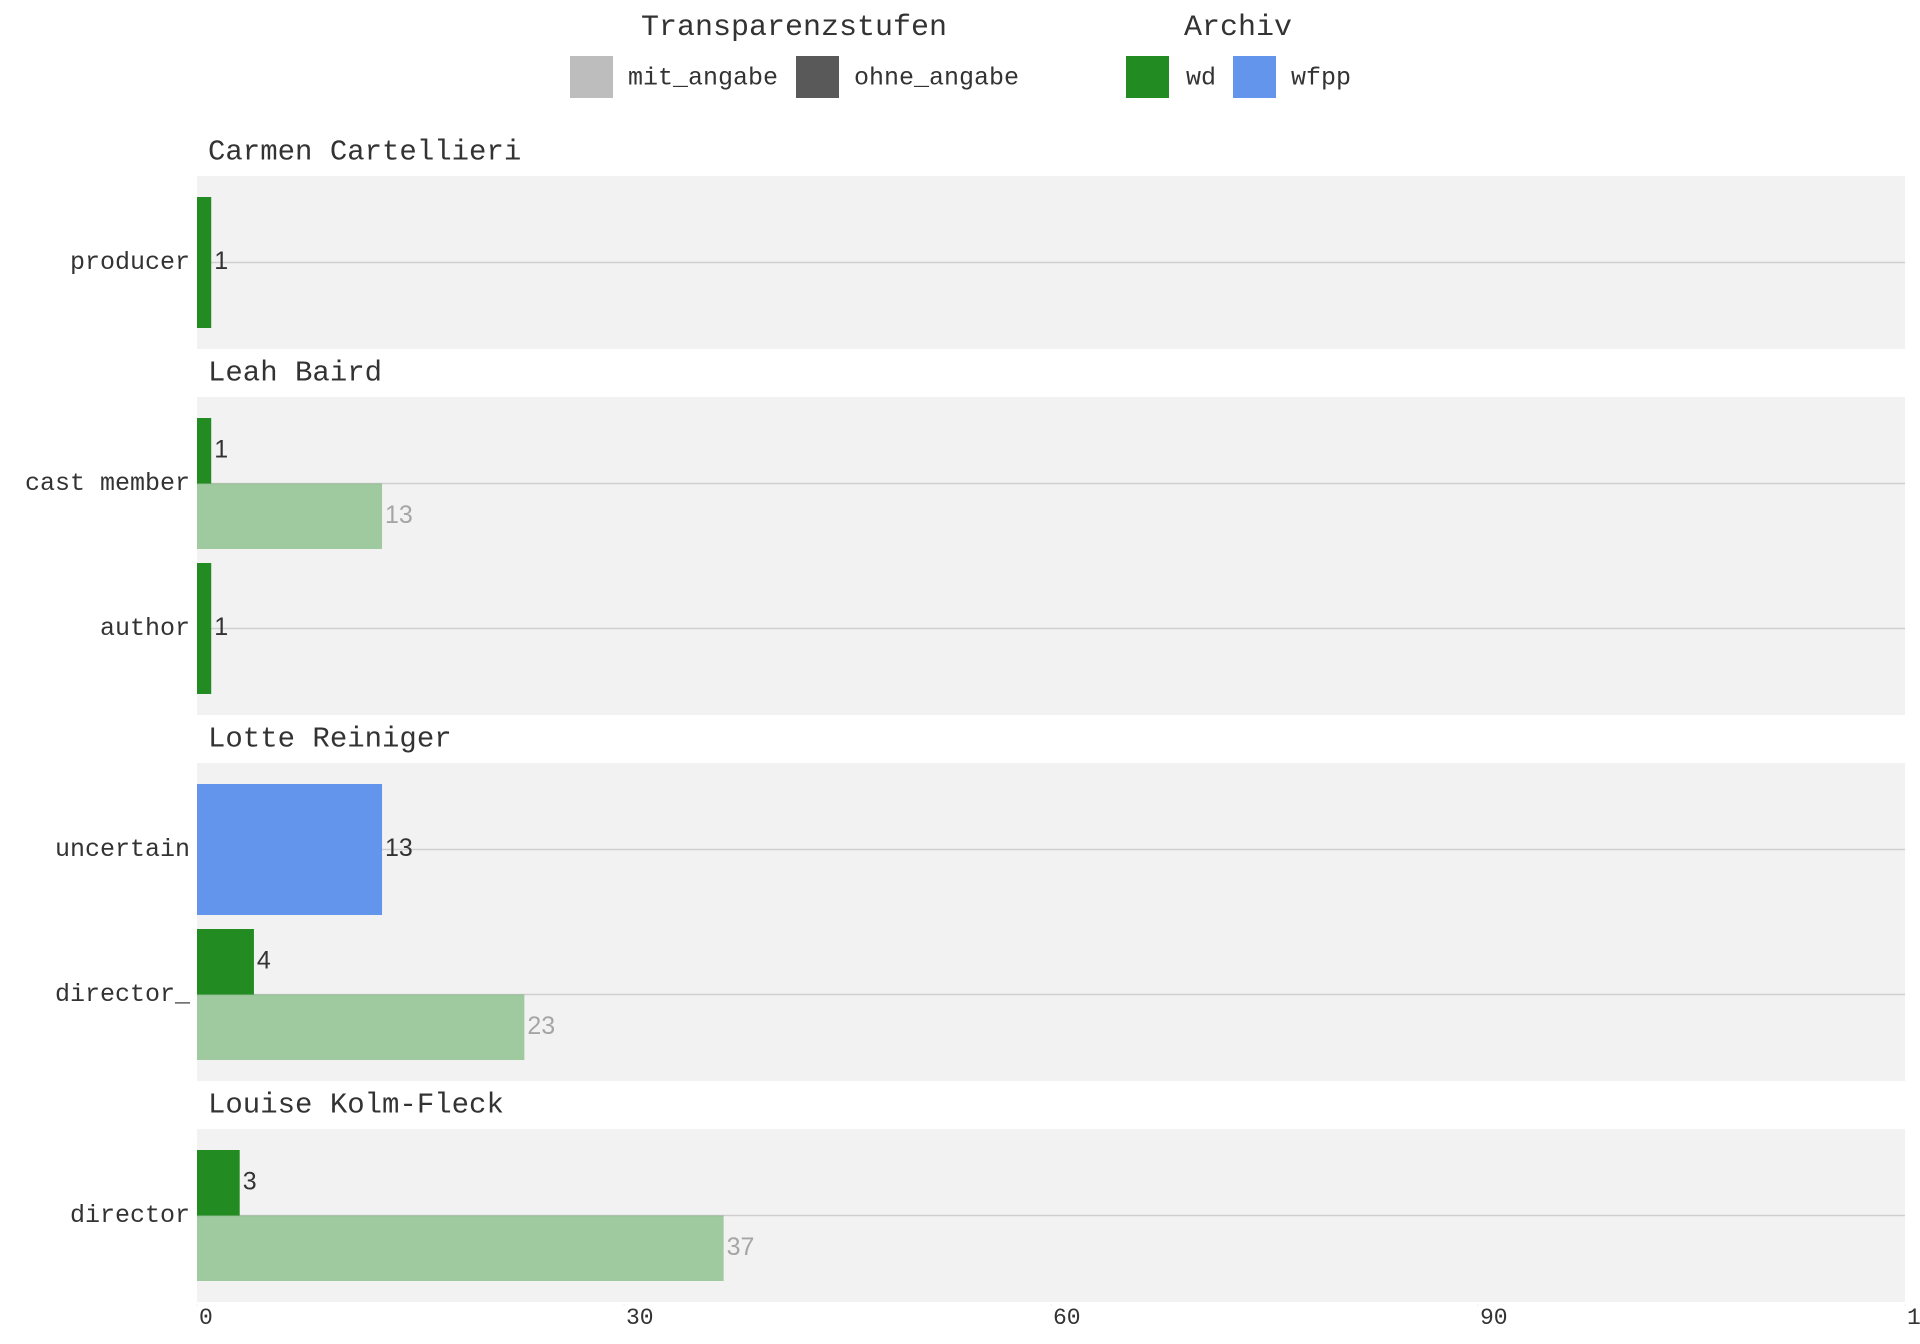 This screenshot has height=1344, width=1920. What do you see at coordinates (145, 628) in the screenshot?
I see `y-tick-label: author` at bounding box center [145, 628].